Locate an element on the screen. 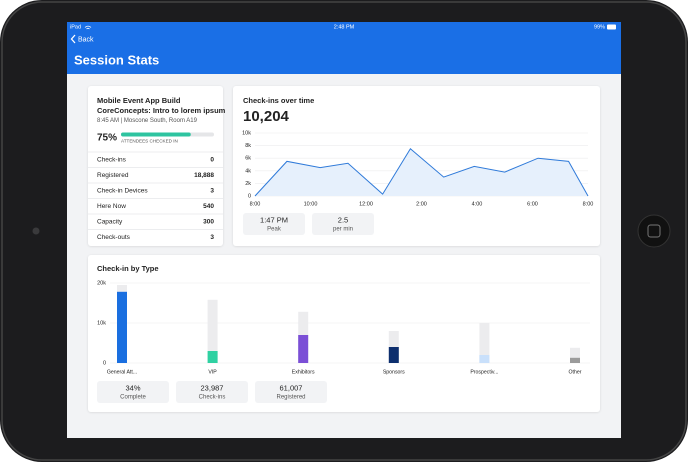 The height and width of the screenshot is (467, 688). header-bar is located at coordinates (344, 48).